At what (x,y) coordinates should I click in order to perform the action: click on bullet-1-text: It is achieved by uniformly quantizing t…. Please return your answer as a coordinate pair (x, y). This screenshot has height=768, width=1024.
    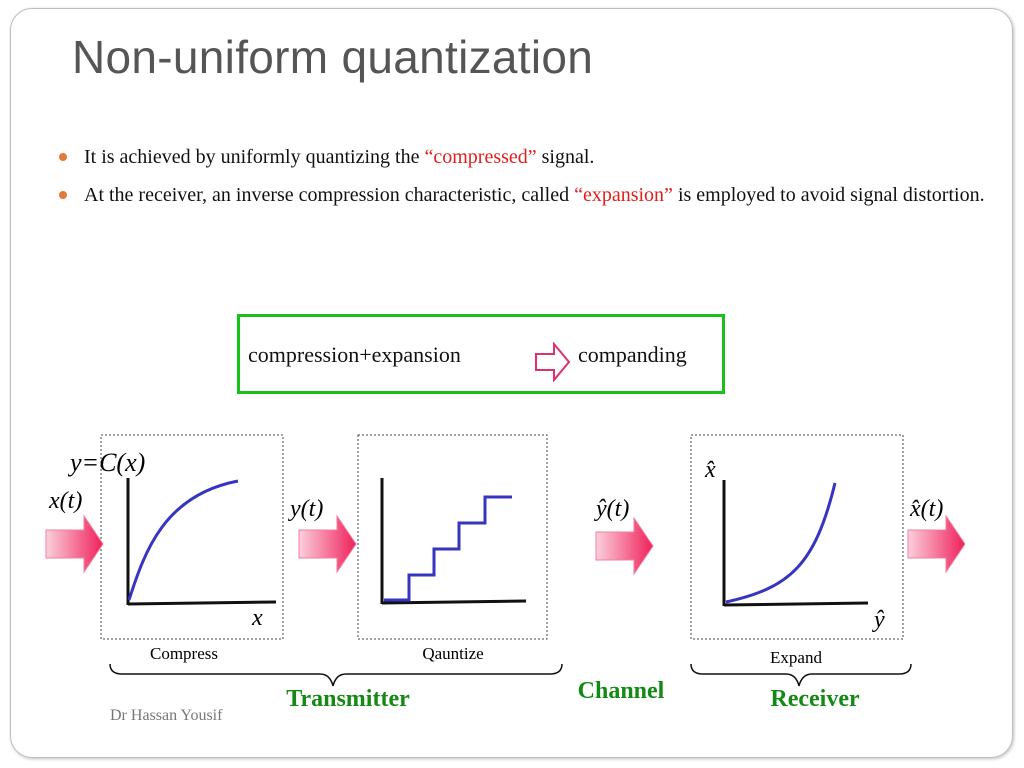
    Looking at the image, I should click on (254, 157).